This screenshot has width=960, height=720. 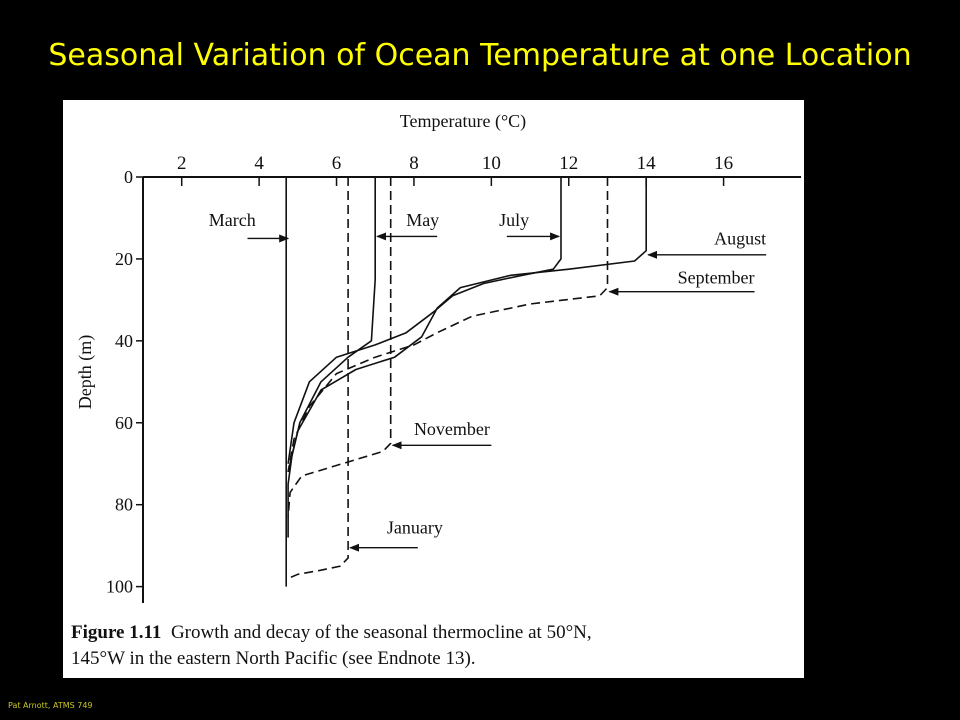 I want to click on y-tick-label-100: 100, so click(x=119, y=587).